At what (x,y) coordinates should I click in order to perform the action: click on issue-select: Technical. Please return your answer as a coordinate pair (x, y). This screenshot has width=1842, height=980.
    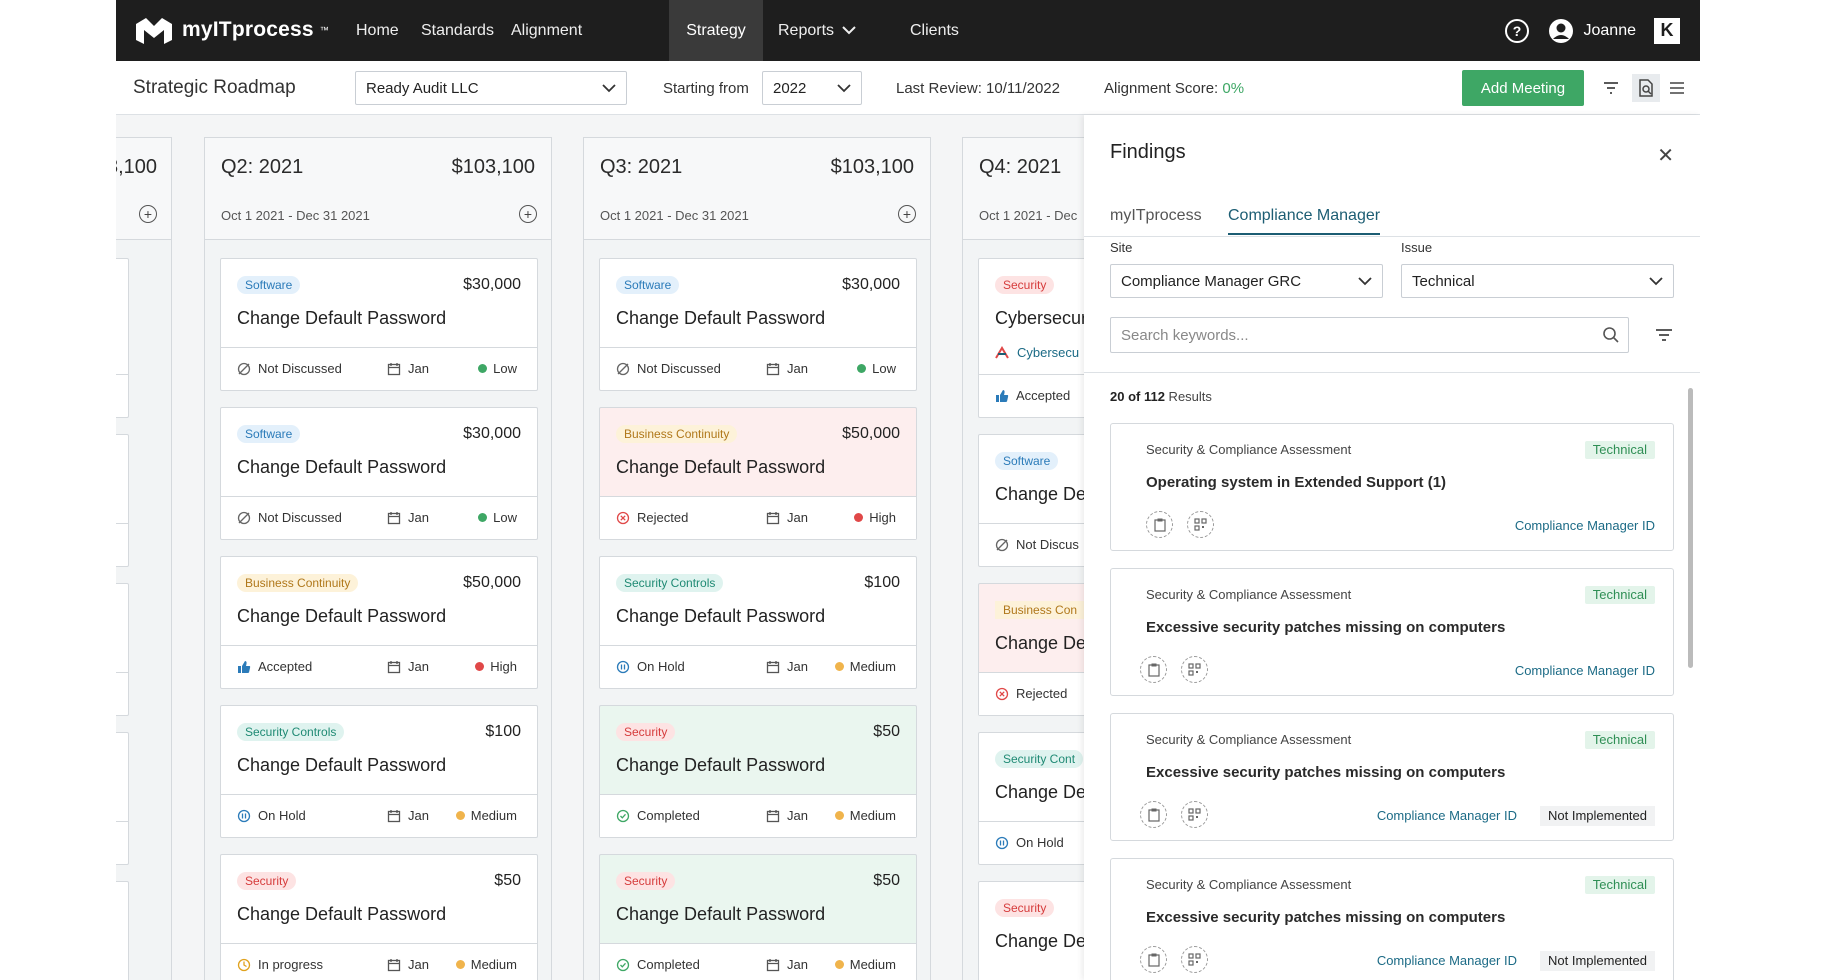
    Looking at the image, I should click on (1537, 281).